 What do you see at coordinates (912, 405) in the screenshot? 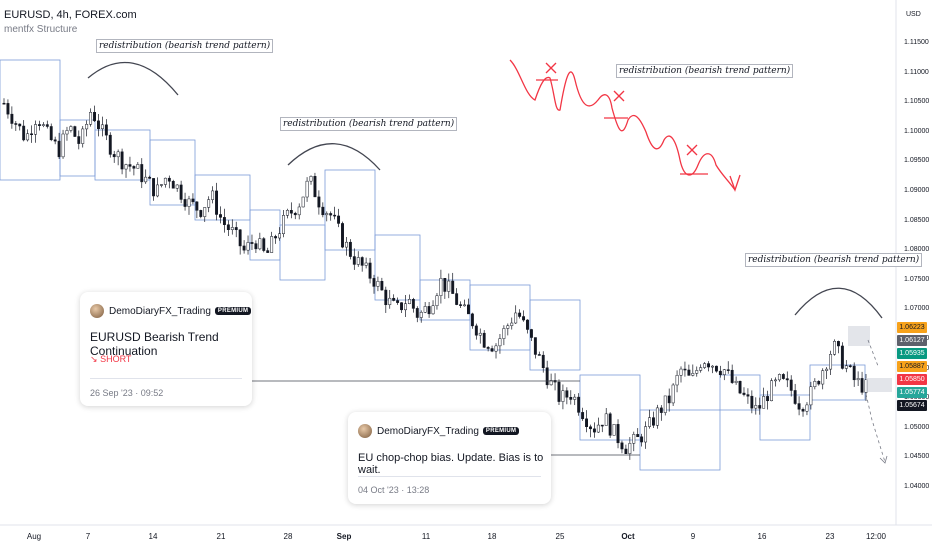
I see `price-tag: 1.05674` at bounding box center [912, 405].